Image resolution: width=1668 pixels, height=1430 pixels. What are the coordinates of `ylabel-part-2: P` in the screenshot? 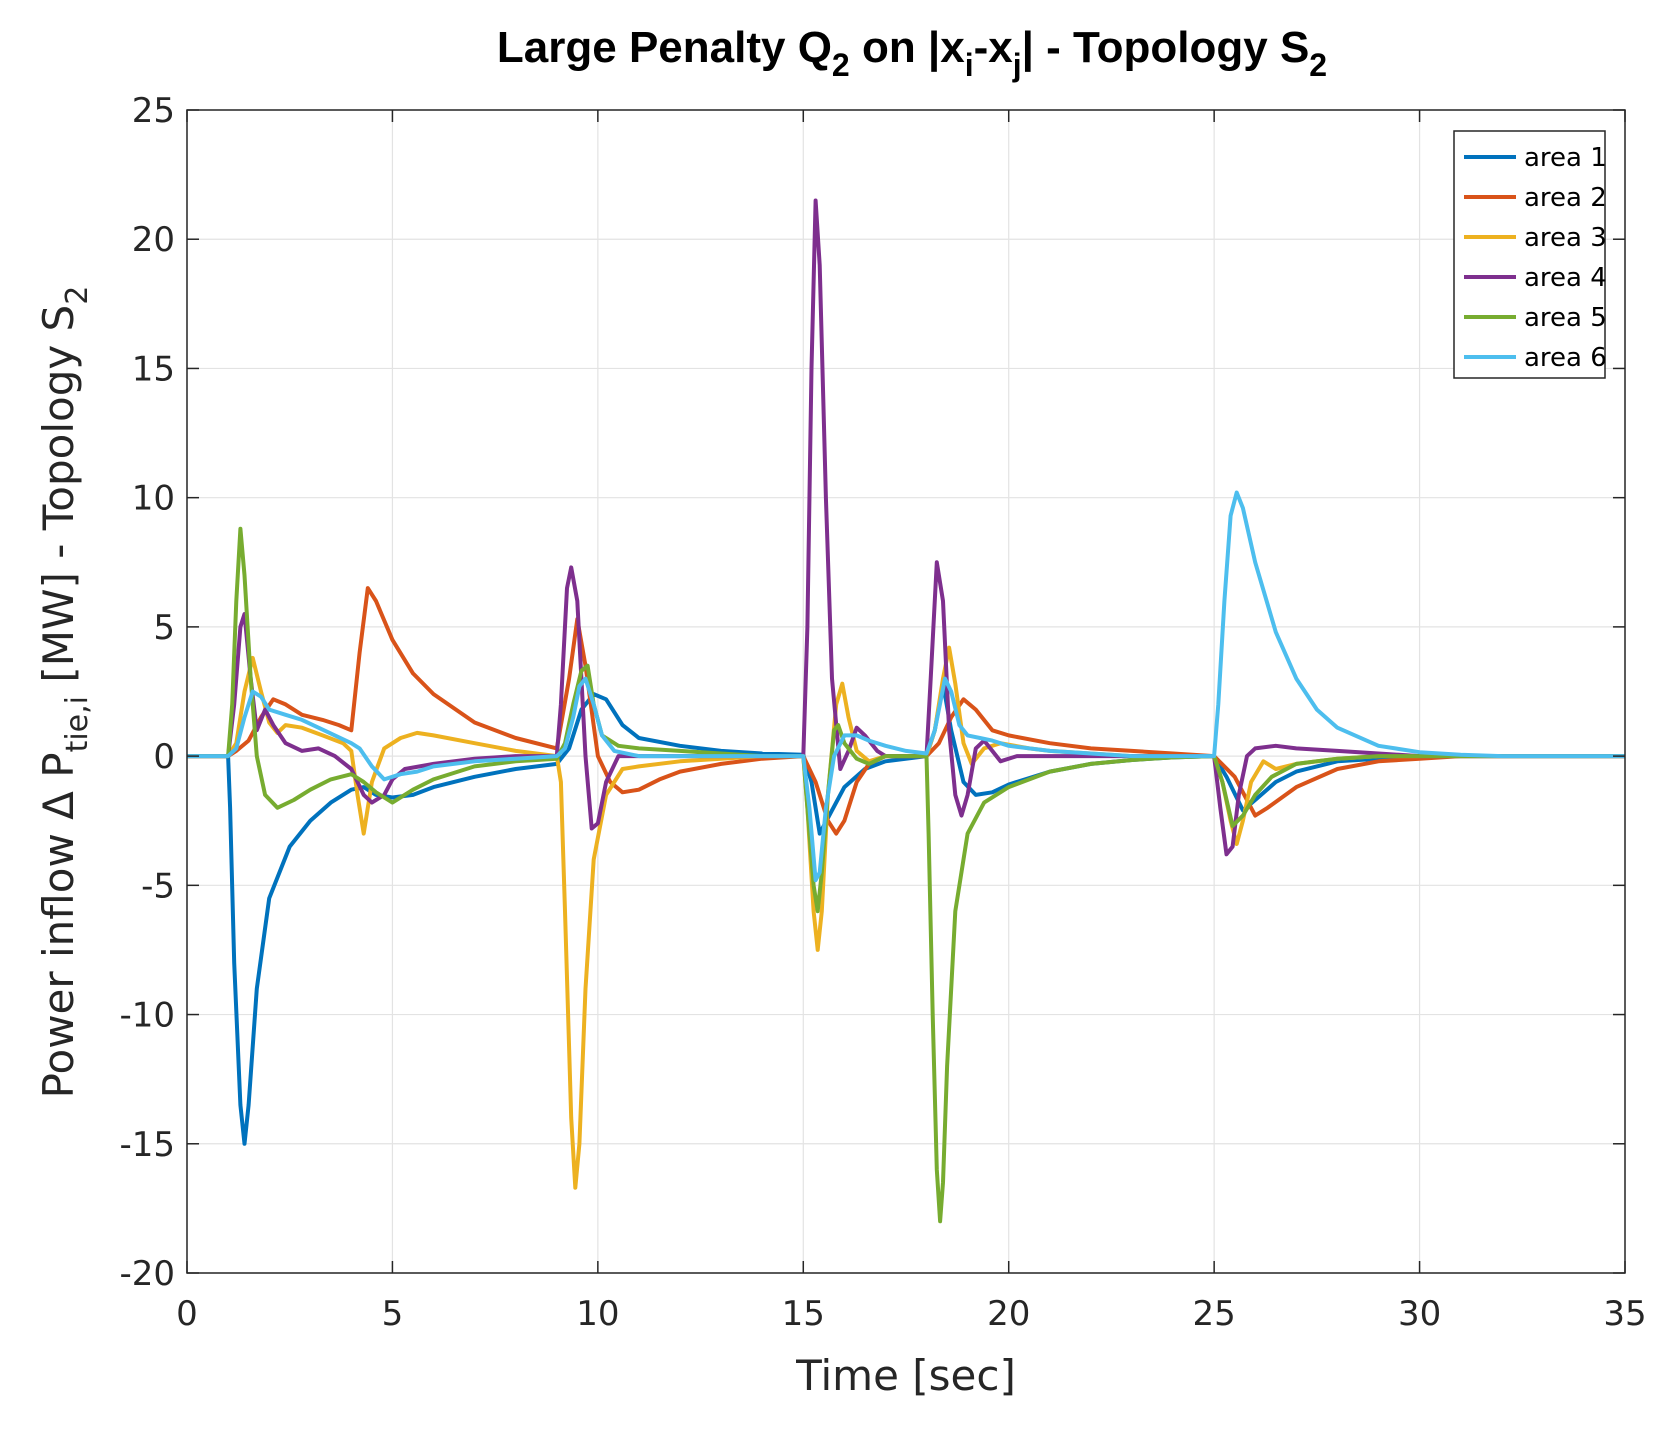 It's located at (58, 771).